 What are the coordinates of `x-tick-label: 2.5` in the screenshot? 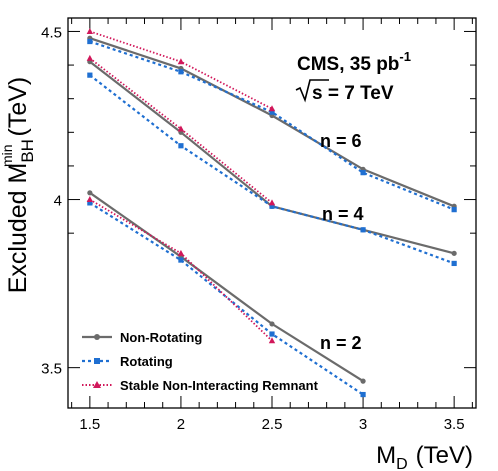 It's located at (272, 424).